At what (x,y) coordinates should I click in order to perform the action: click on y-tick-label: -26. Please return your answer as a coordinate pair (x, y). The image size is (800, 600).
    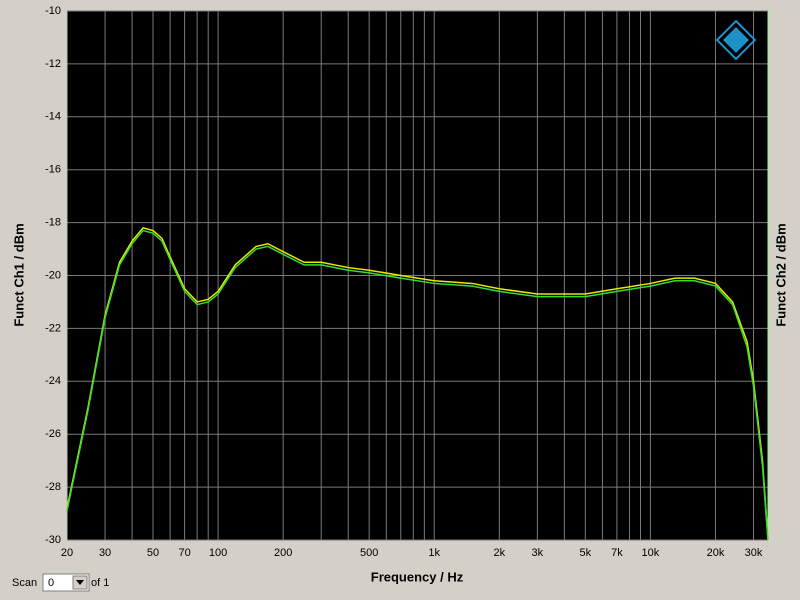
    Looking at the image, I should click on (53, 434).